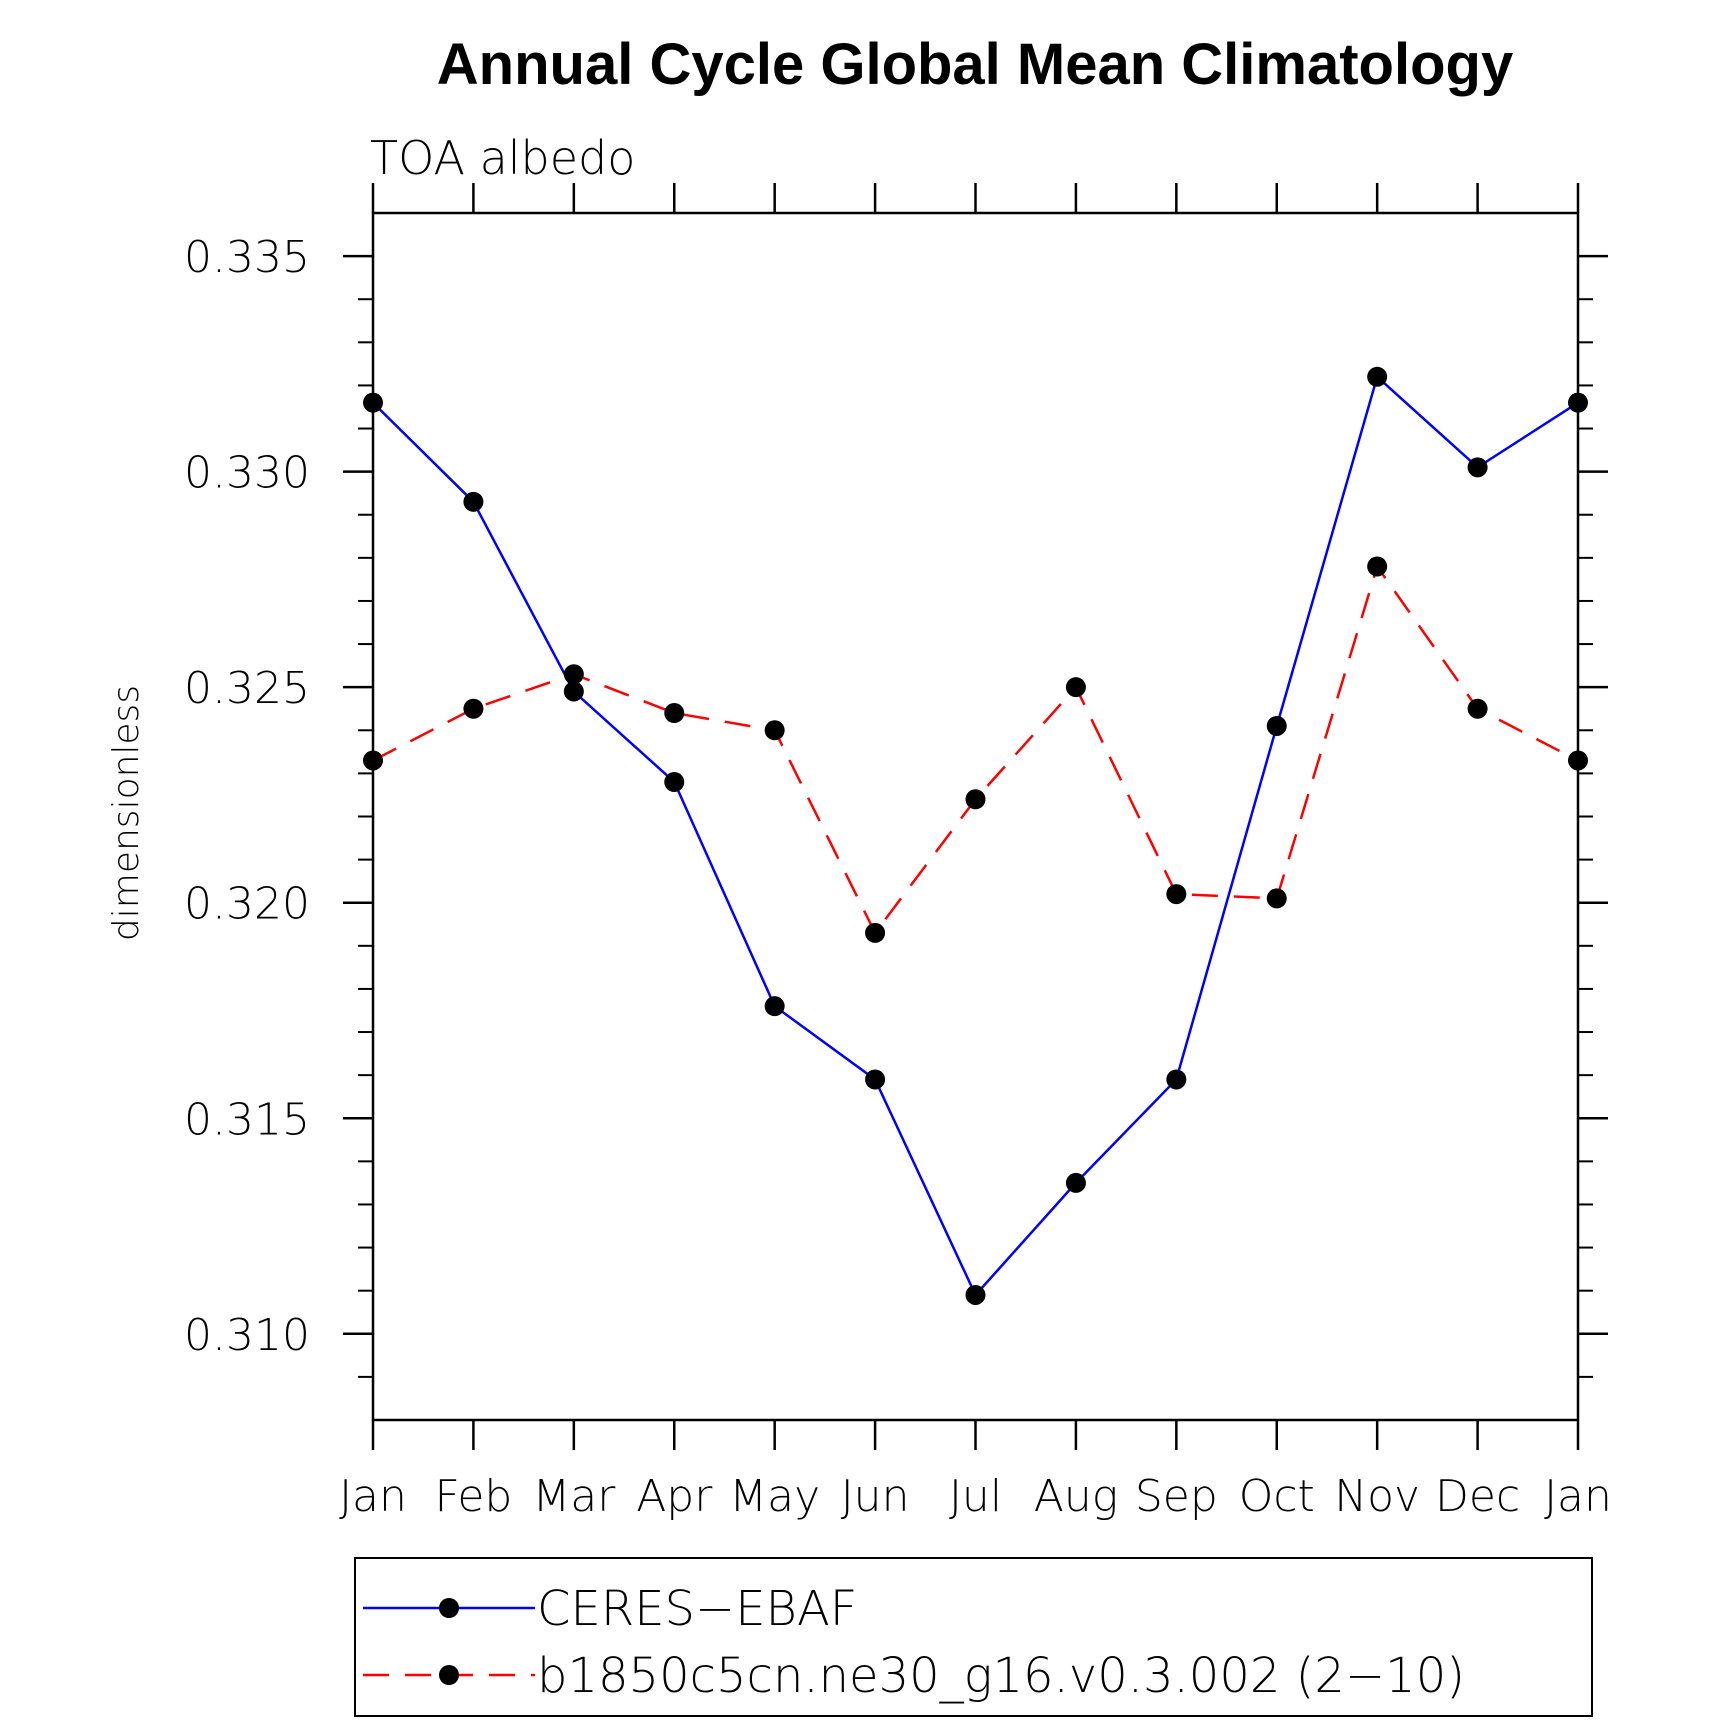 The image size is (1710, 1723). I want to click on x-tick-label: Sep, so click(1176, 1496).